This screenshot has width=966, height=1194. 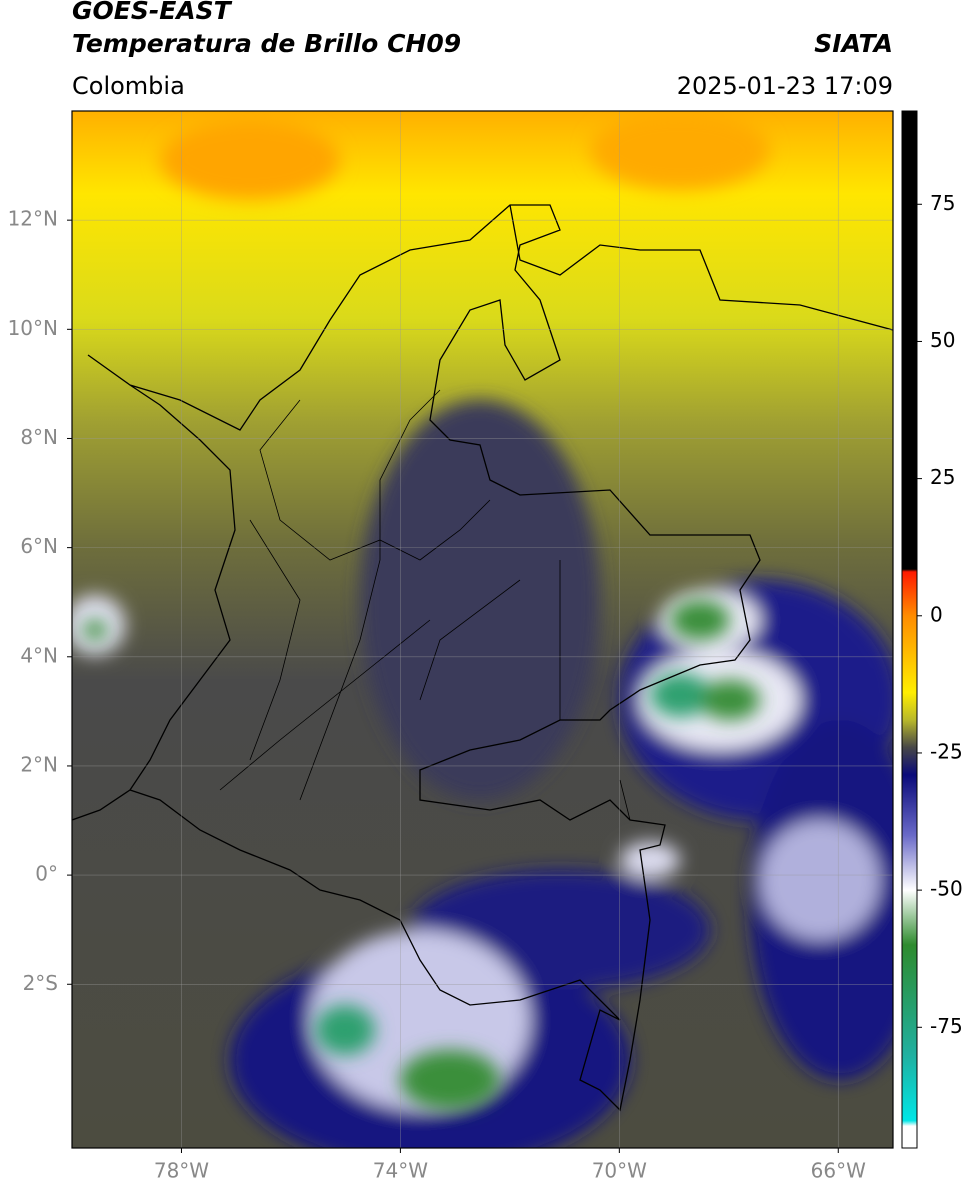 What do you see at coordinates (946, 889) in the screenshot?
I see `colorbar-label: -50` at bounding box center [946, 889].